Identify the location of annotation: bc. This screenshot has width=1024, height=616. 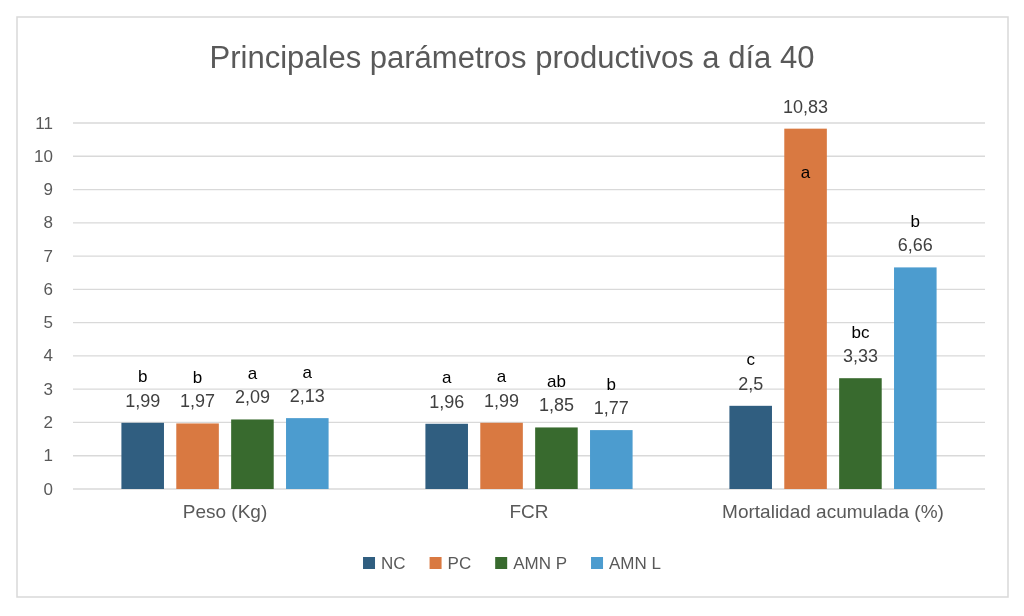
(860, 332).